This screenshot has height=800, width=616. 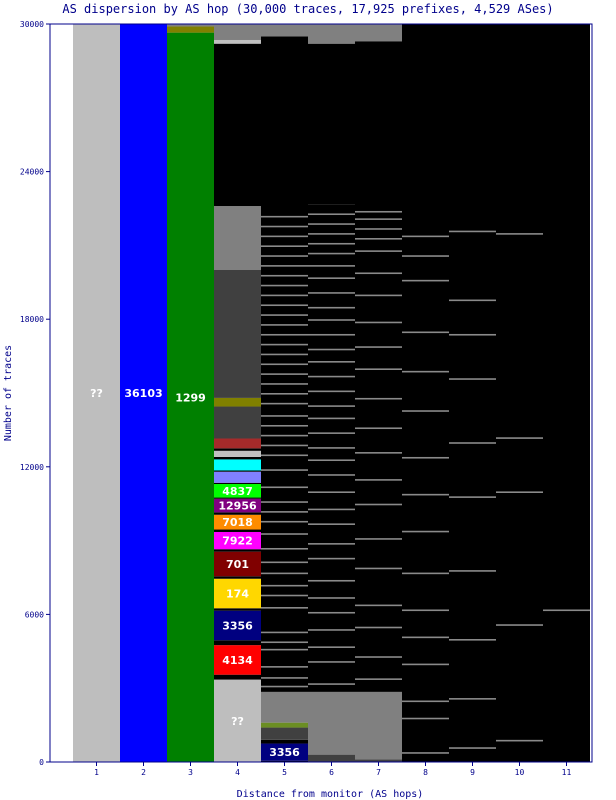 I want to click on x-tick-label-7: 7, so click(x=378, y=772).